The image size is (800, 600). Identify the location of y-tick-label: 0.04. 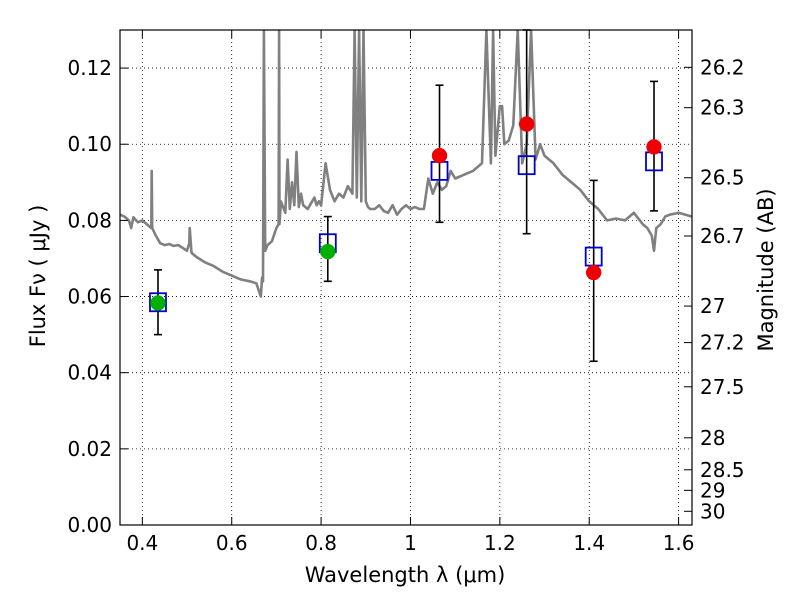
(89, 373).